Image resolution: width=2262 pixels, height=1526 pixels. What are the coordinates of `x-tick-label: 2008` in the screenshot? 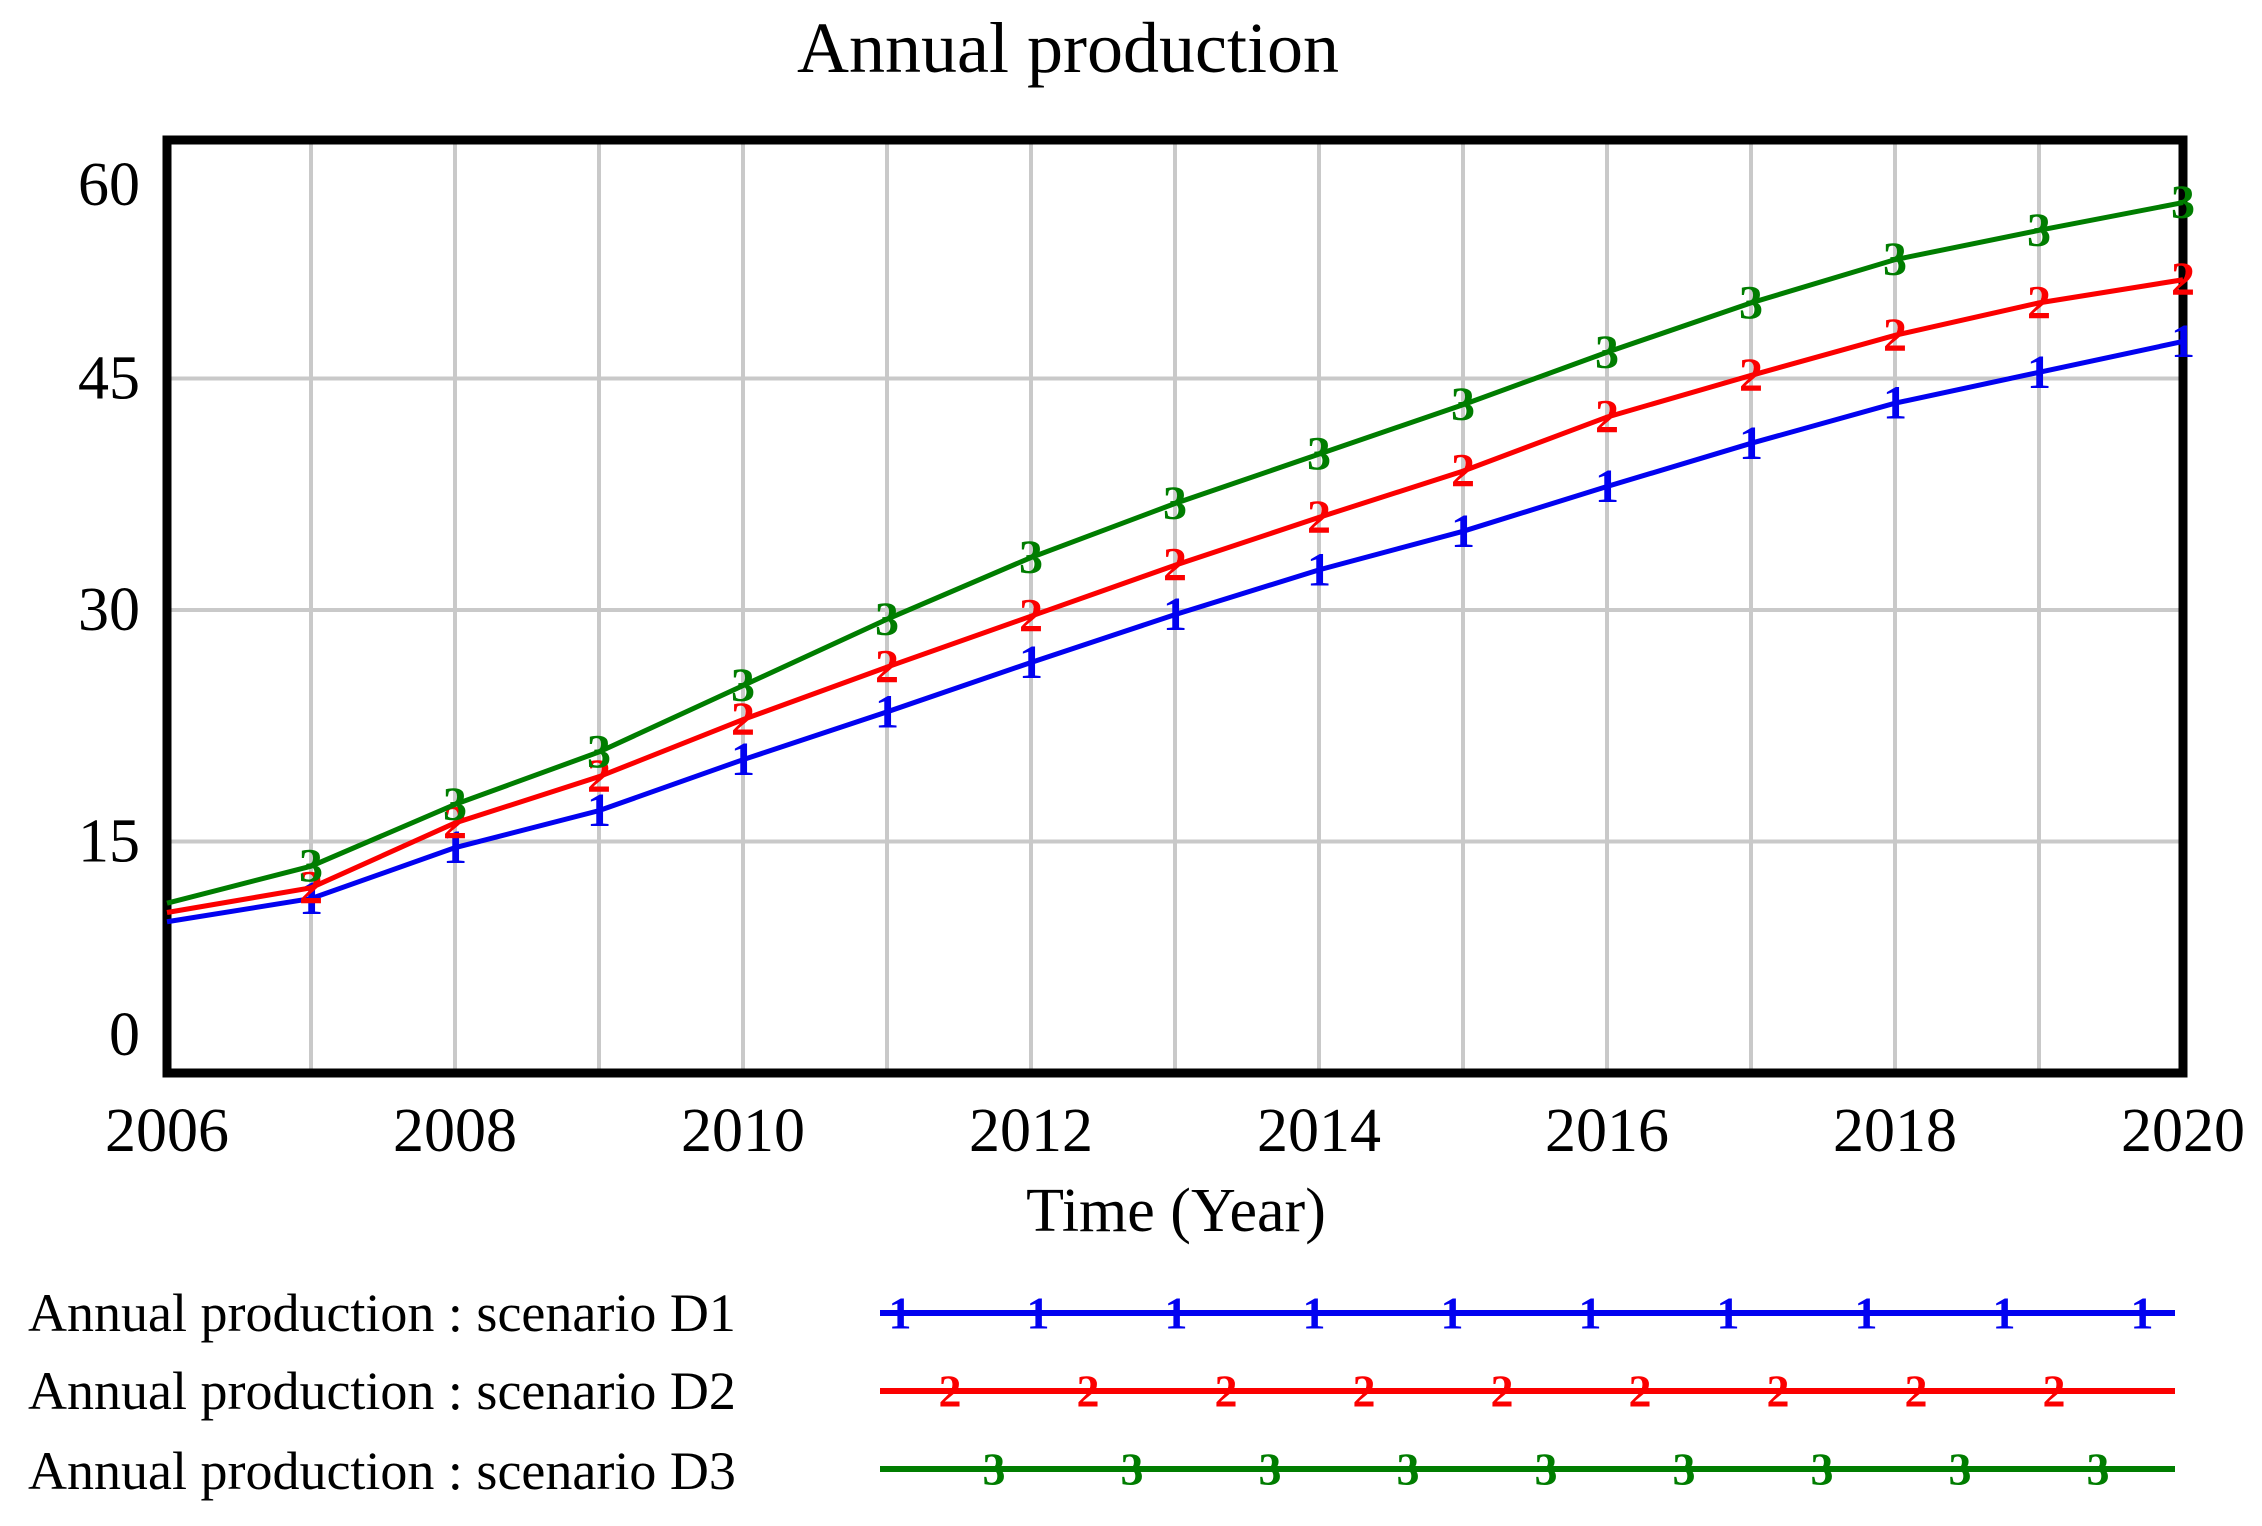 It's located at (455, 1131).